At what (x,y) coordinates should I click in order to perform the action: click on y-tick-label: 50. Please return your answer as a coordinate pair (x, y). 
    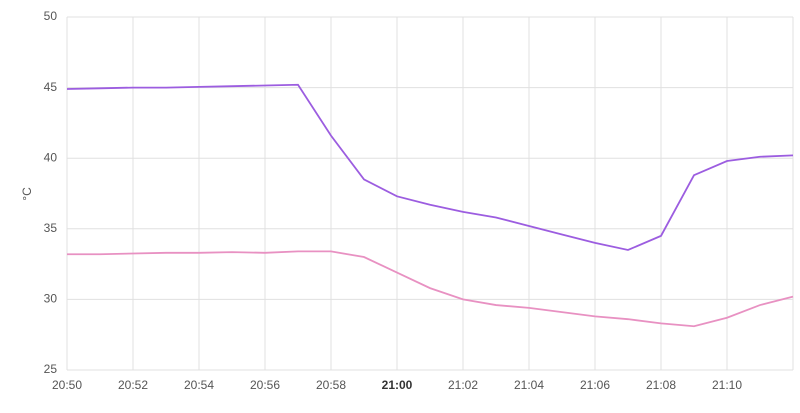
    Looking at the image, I should click on (51, 16).